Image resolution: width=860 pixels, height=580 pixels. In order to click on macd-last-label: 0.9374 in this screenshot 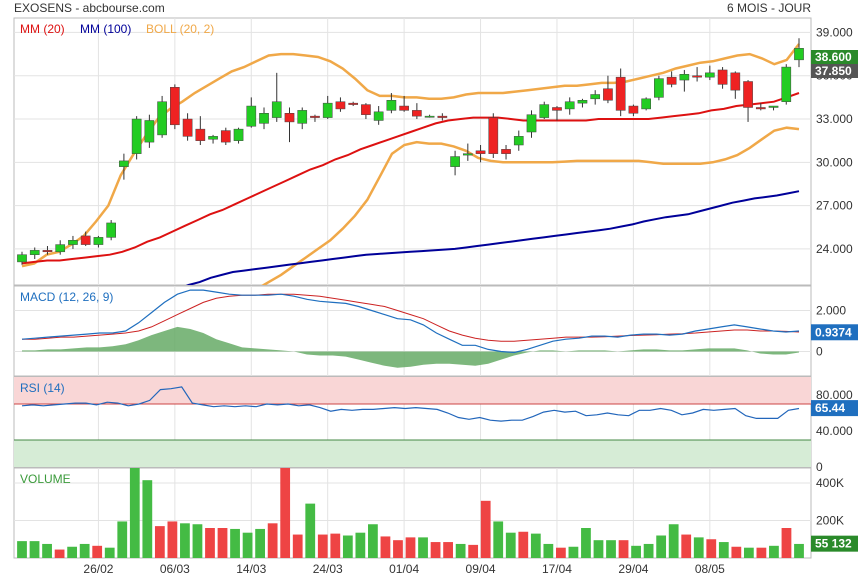, I will do `click(833, 332)`.